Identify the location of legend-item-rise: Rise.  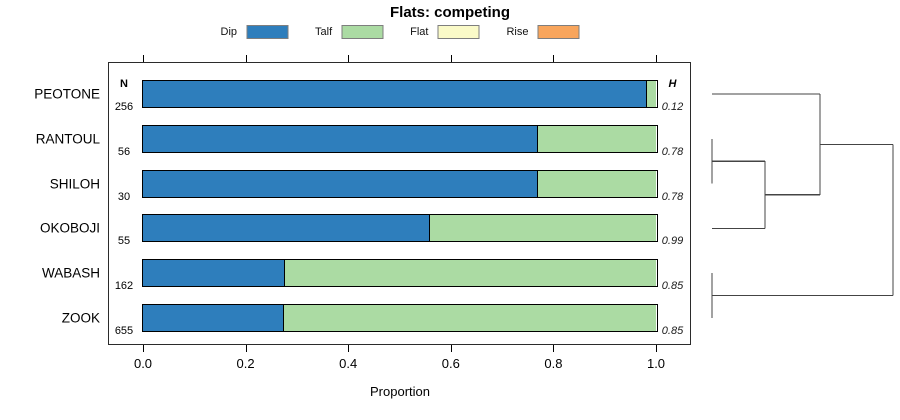
(543, 32).